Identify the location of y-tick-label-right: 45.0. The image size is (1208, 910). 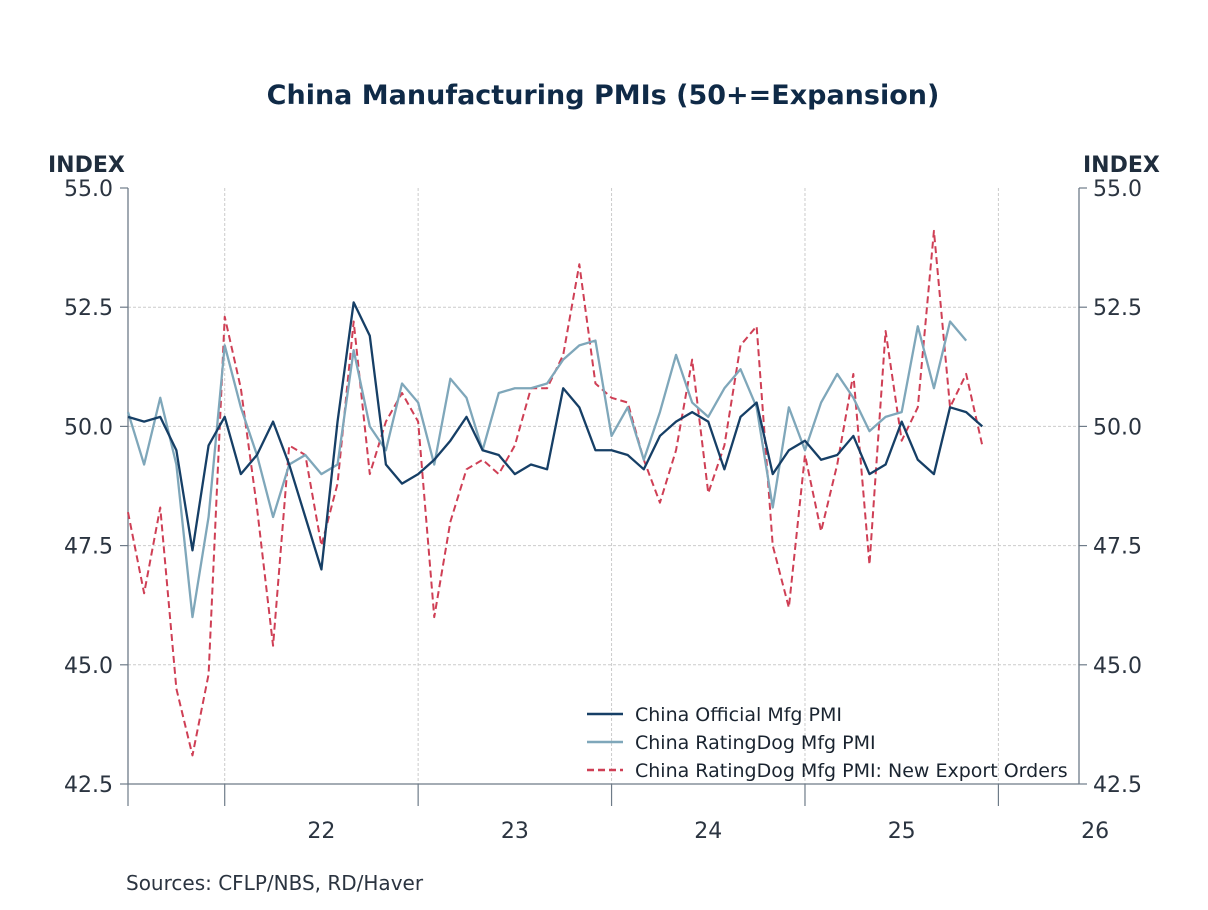
(1117, 666).